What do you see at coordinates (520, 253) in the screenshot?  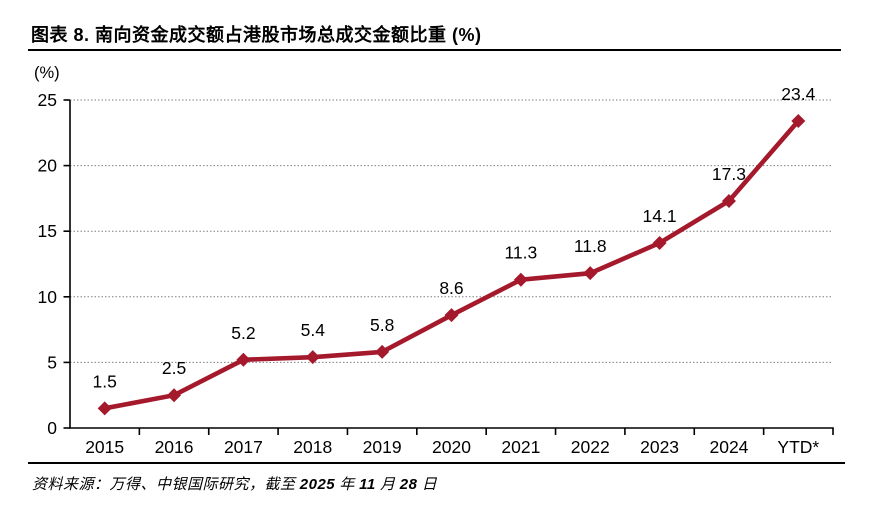 I see `data-point-label: 11.3` at bounding box center [520, 253].